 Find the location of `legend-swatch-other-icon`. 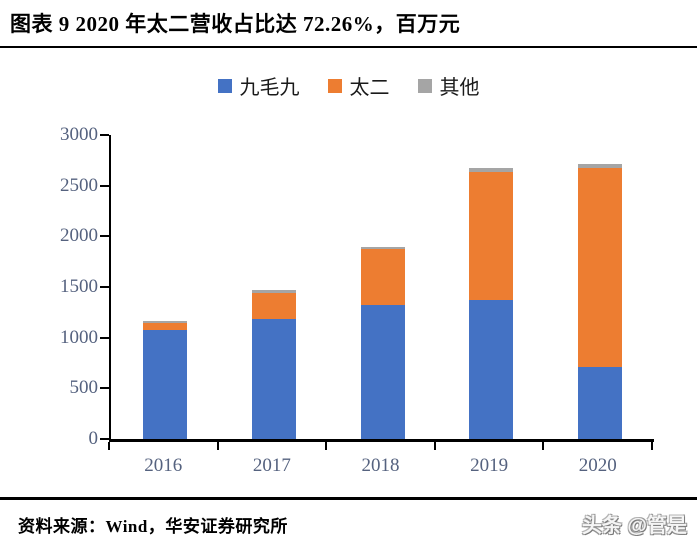

legend-swatch-other-icon is located at coordinates (424, 85).